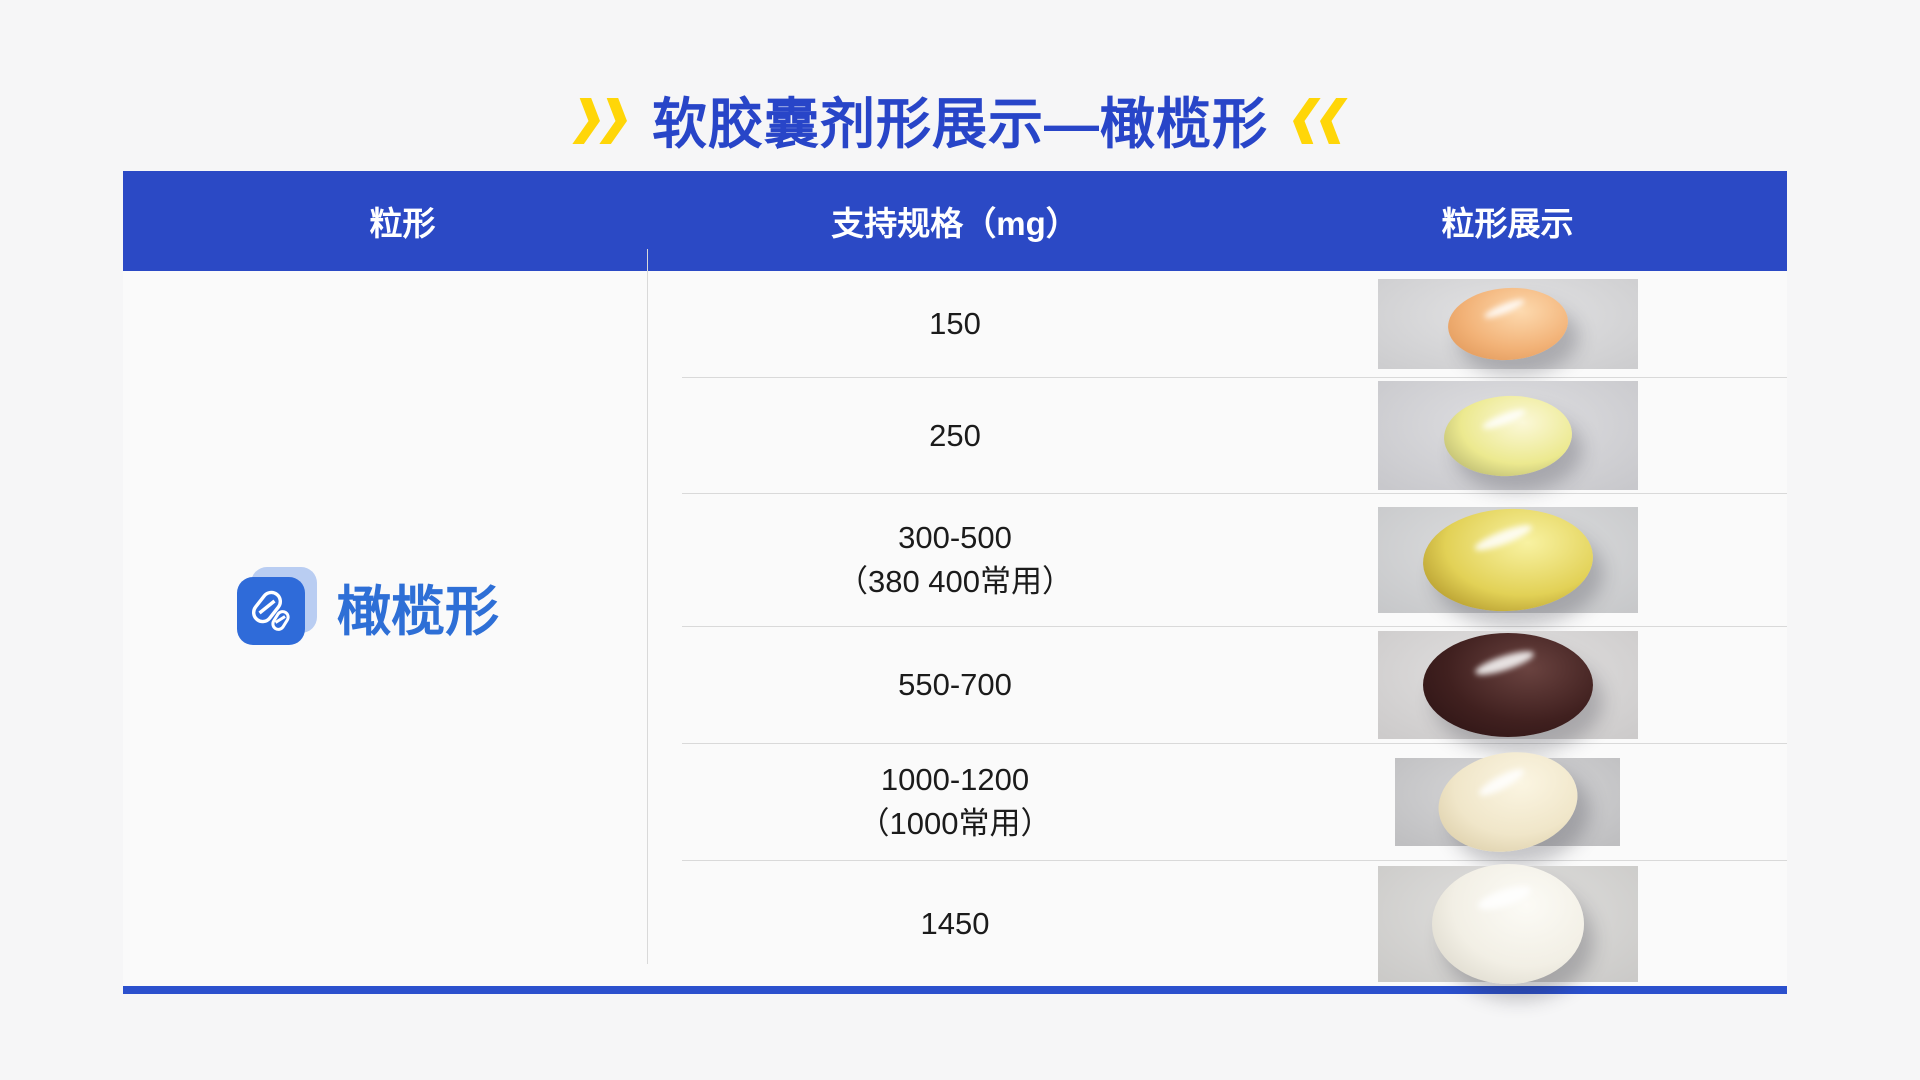  I want to click on capsule-icon, so click(277, 606).